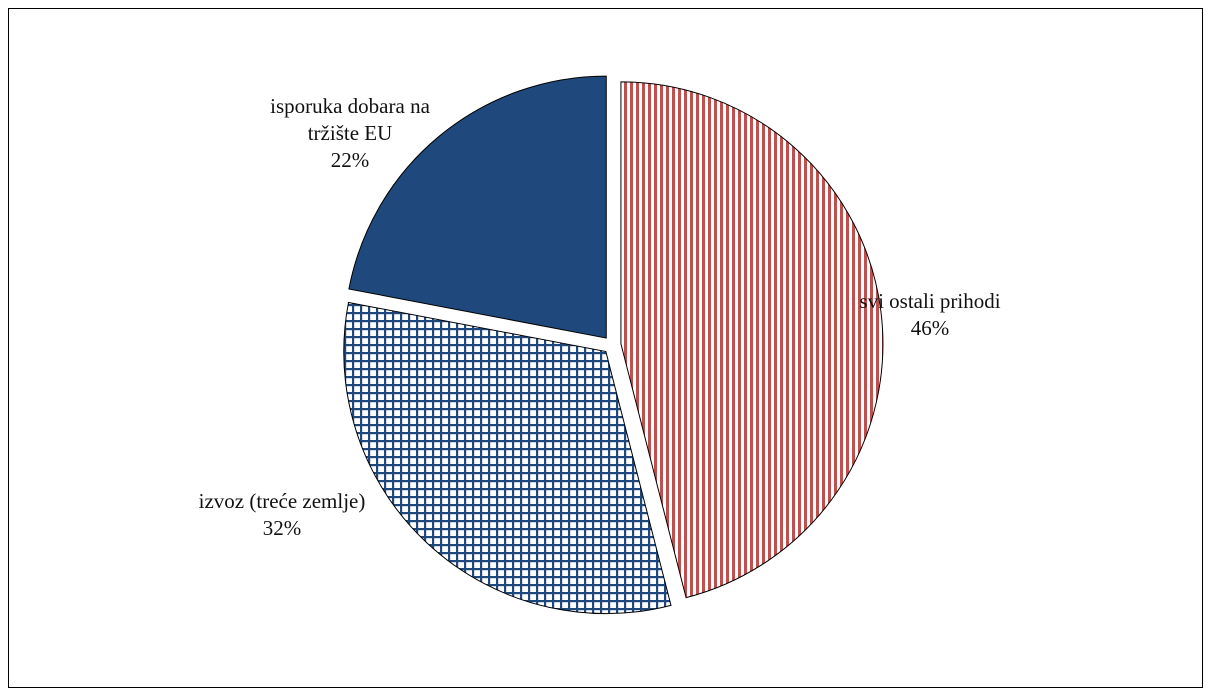 This screenshot has width=1212, height=688. What do you see at coordinates (282, 514) in the screenshot?
I see `slice-label-2: izvoz (treće zemlje) 32%` at bounding box center [282, 514].